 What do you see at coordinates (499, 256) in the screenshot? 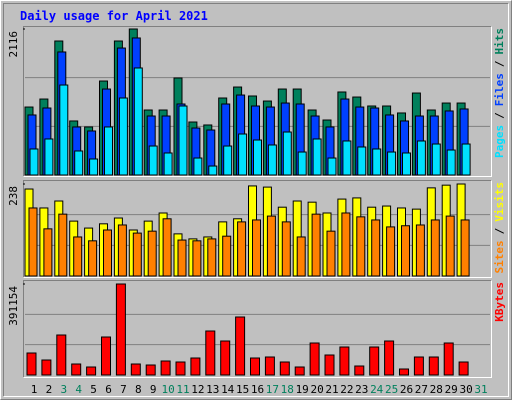
I see `legend-entry: Sites` at bounding box center [499, 256].